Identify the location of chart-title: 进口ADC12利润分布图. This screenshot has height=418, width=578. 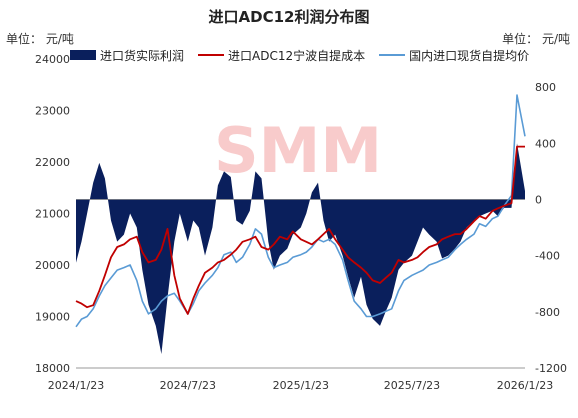
(289, 17).